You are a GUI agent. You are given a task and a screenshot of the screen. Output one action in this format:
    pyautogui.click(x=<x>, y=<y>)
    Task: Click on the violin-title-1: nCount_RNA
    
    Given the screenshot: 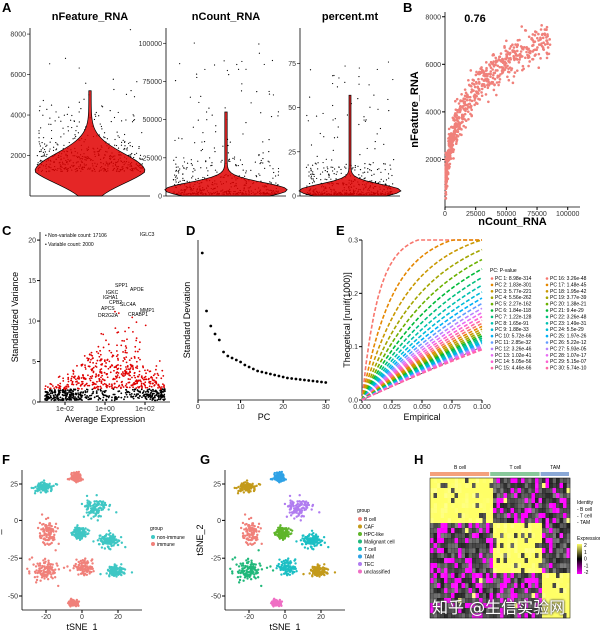 What is the action you would take?
    pyautogui.click(x=226, y=17)
    